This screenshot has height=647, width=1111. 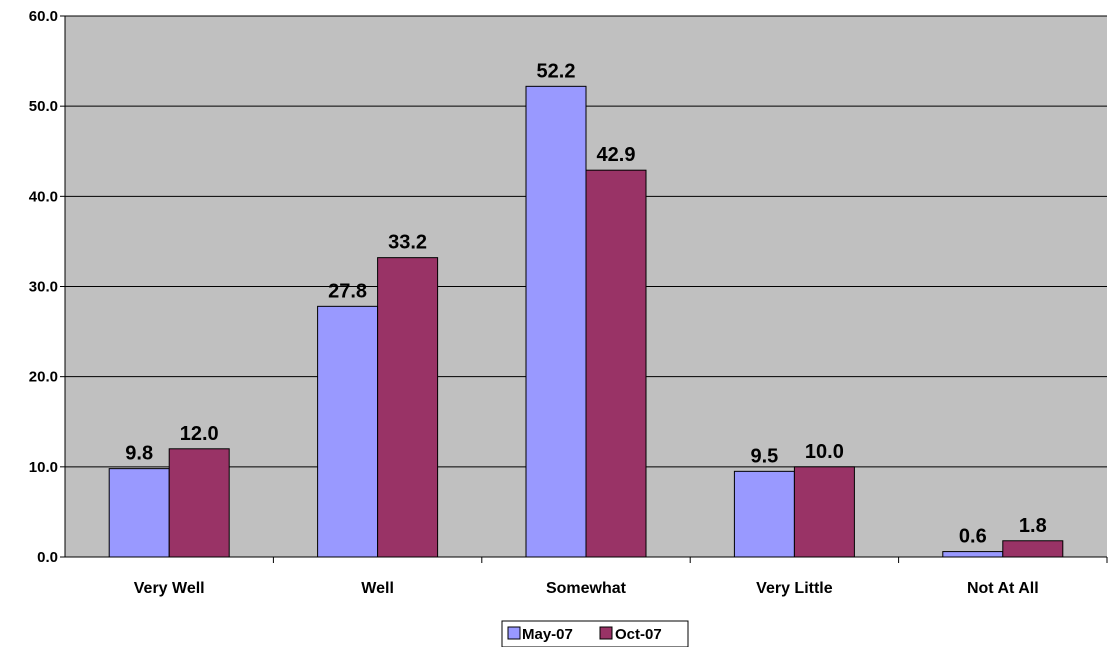 I want to click on x-category-label: Somewhat, so click(x=586, y=588).